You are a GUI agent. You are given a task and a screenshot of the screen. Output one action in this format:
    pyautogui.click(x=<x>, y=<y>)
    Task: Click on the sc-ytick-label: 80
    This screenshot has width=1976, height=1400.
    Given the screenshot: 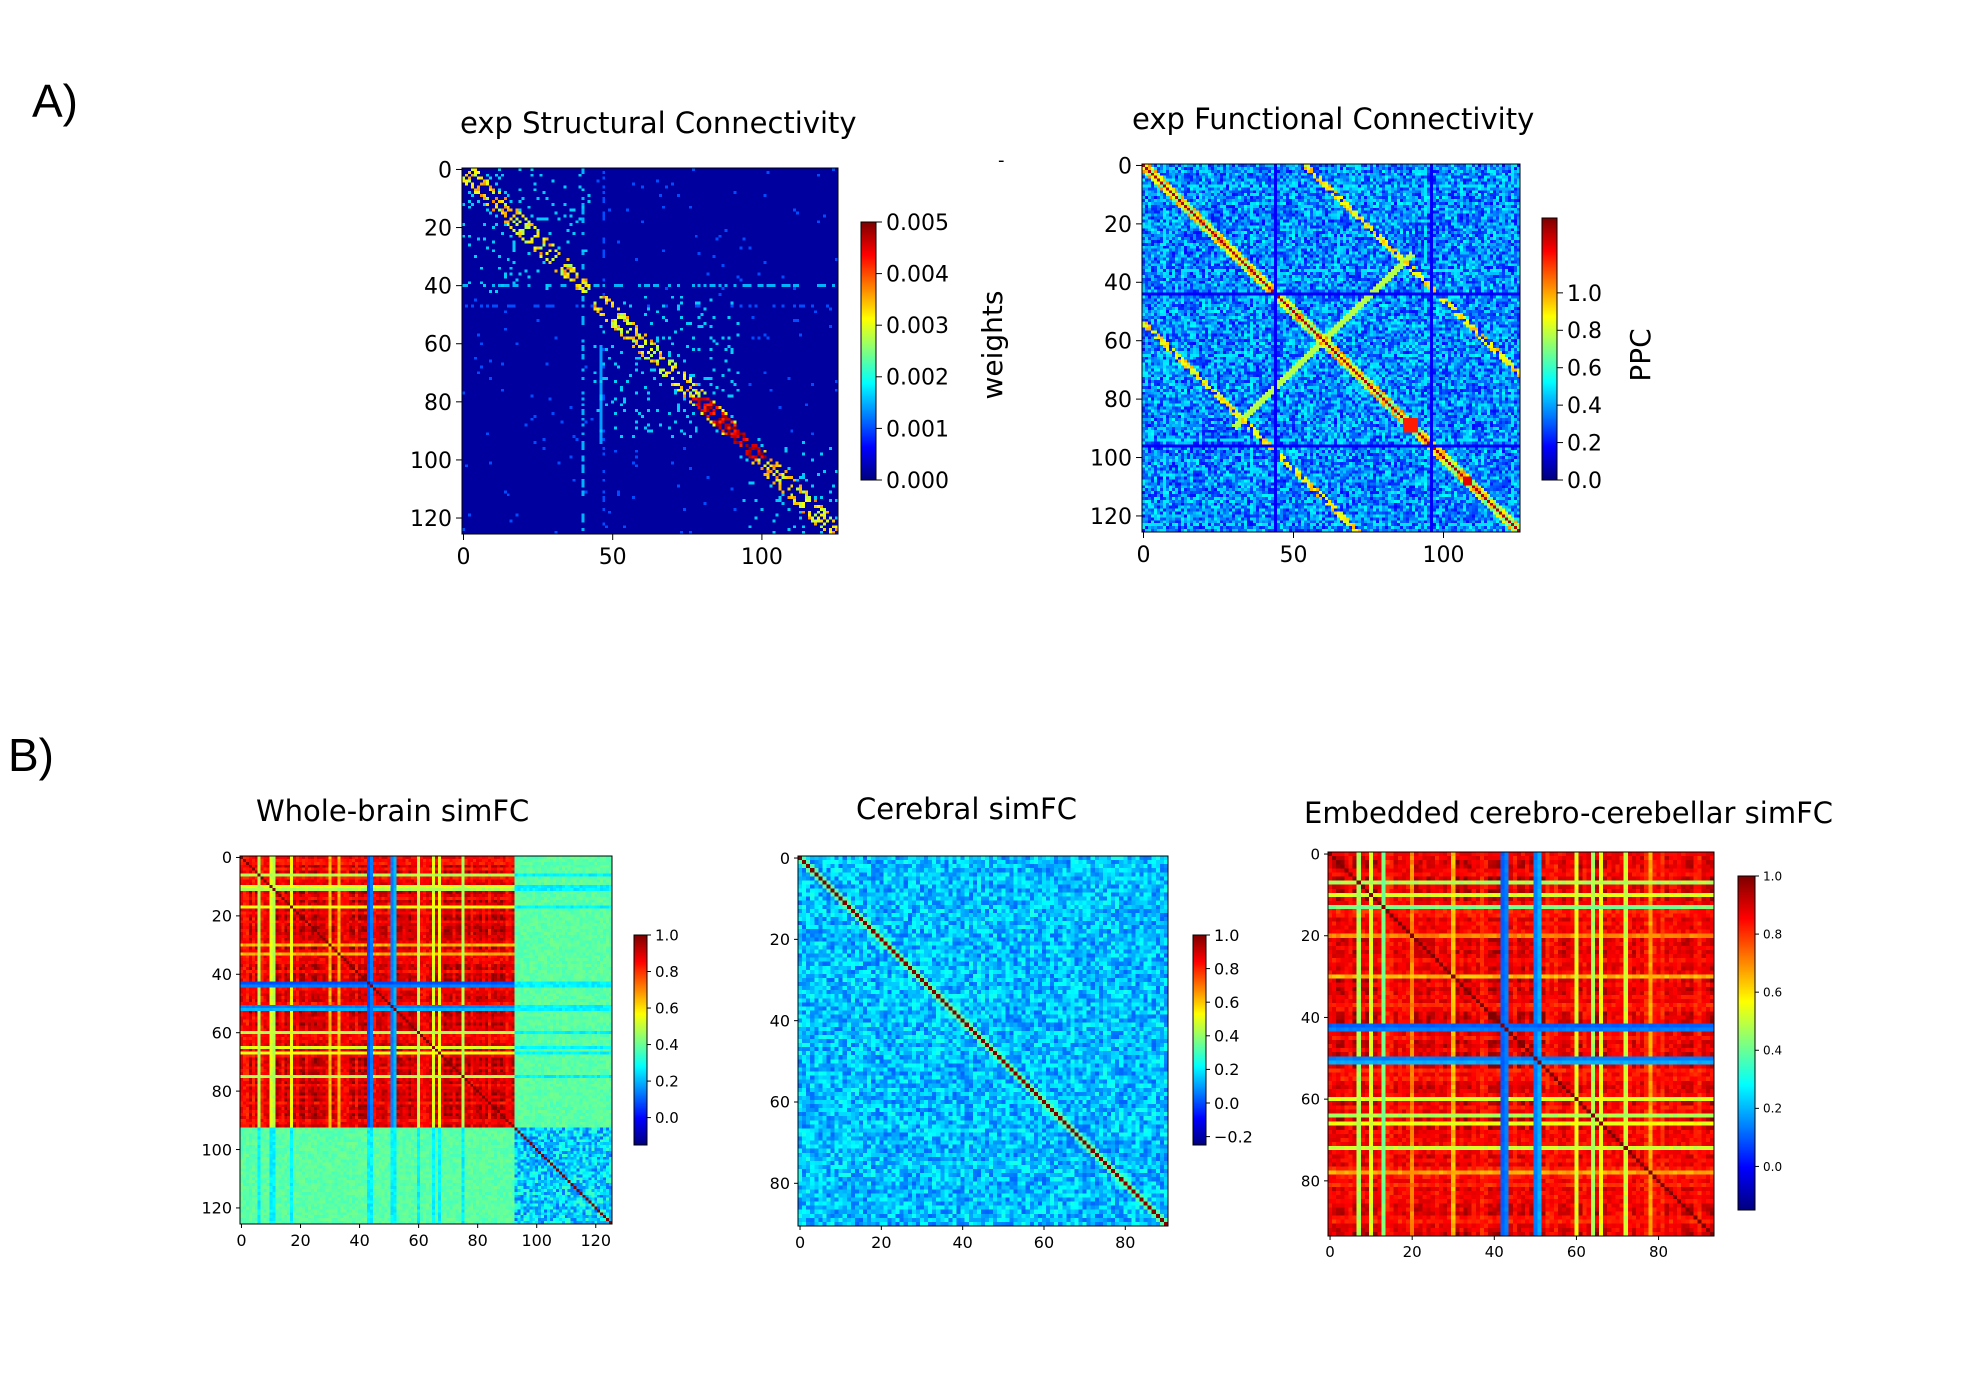 What is the action you would take?
    pyautogui.click(x=438, y=403)
    